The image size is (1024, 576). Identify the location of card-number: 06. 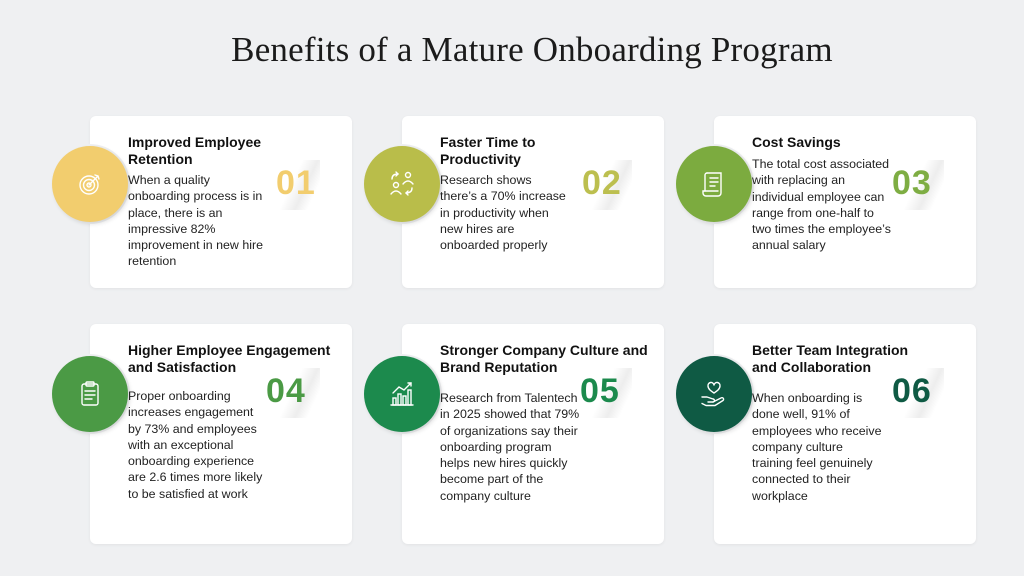
(912, 391).